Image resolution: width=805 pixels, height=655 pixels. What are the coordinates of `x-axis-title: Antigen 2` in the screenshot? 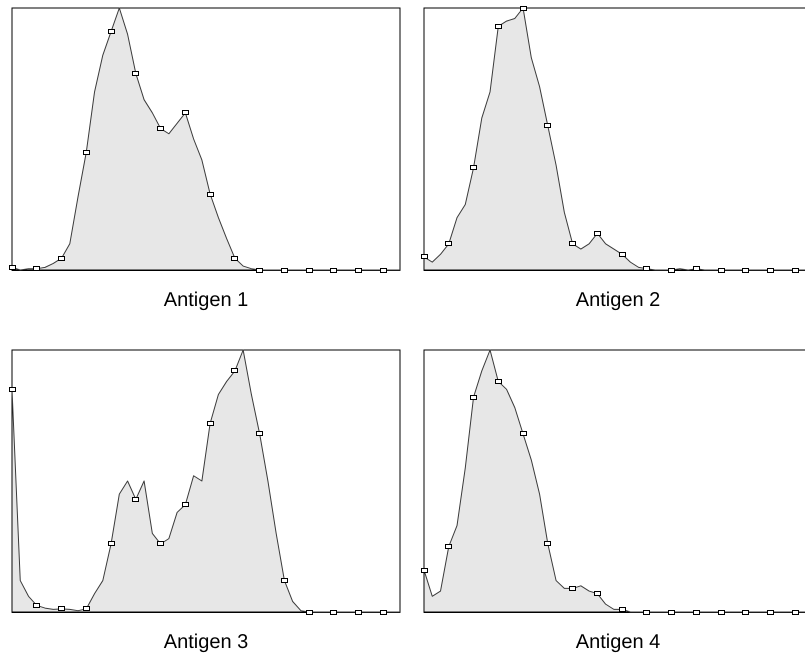 It's located at (618, 300).